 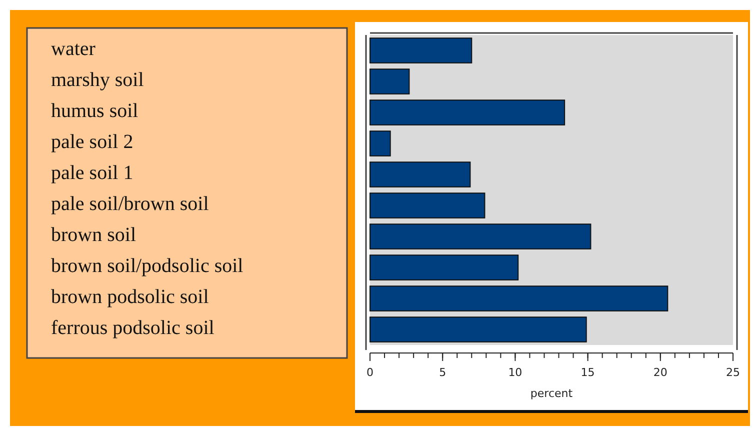 What do you see at coordinates (147, 266) in the screenshot?
I see `y-tick-label: brown soil/podsolic soil` at bounding box center [147, 266].